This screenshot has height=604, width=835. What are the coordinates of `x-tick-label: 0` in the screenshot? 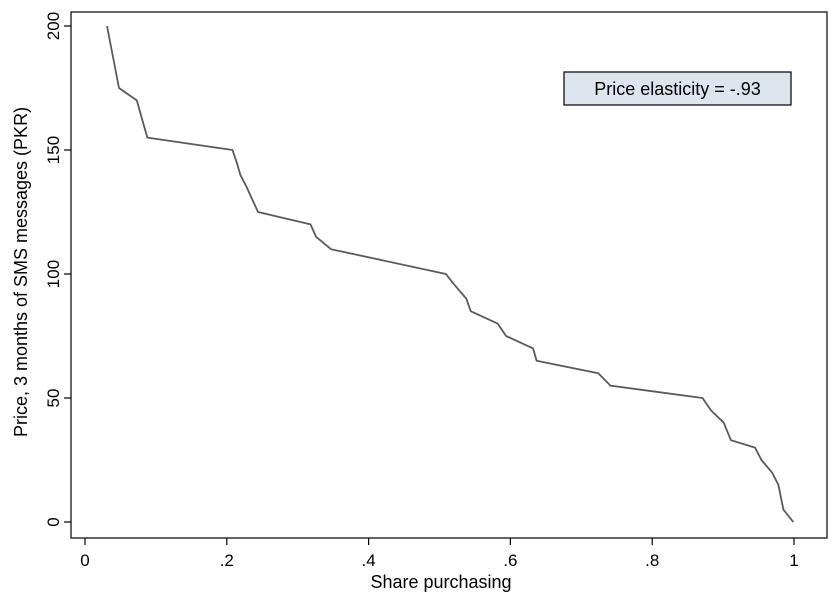 It's located at (84, 560).